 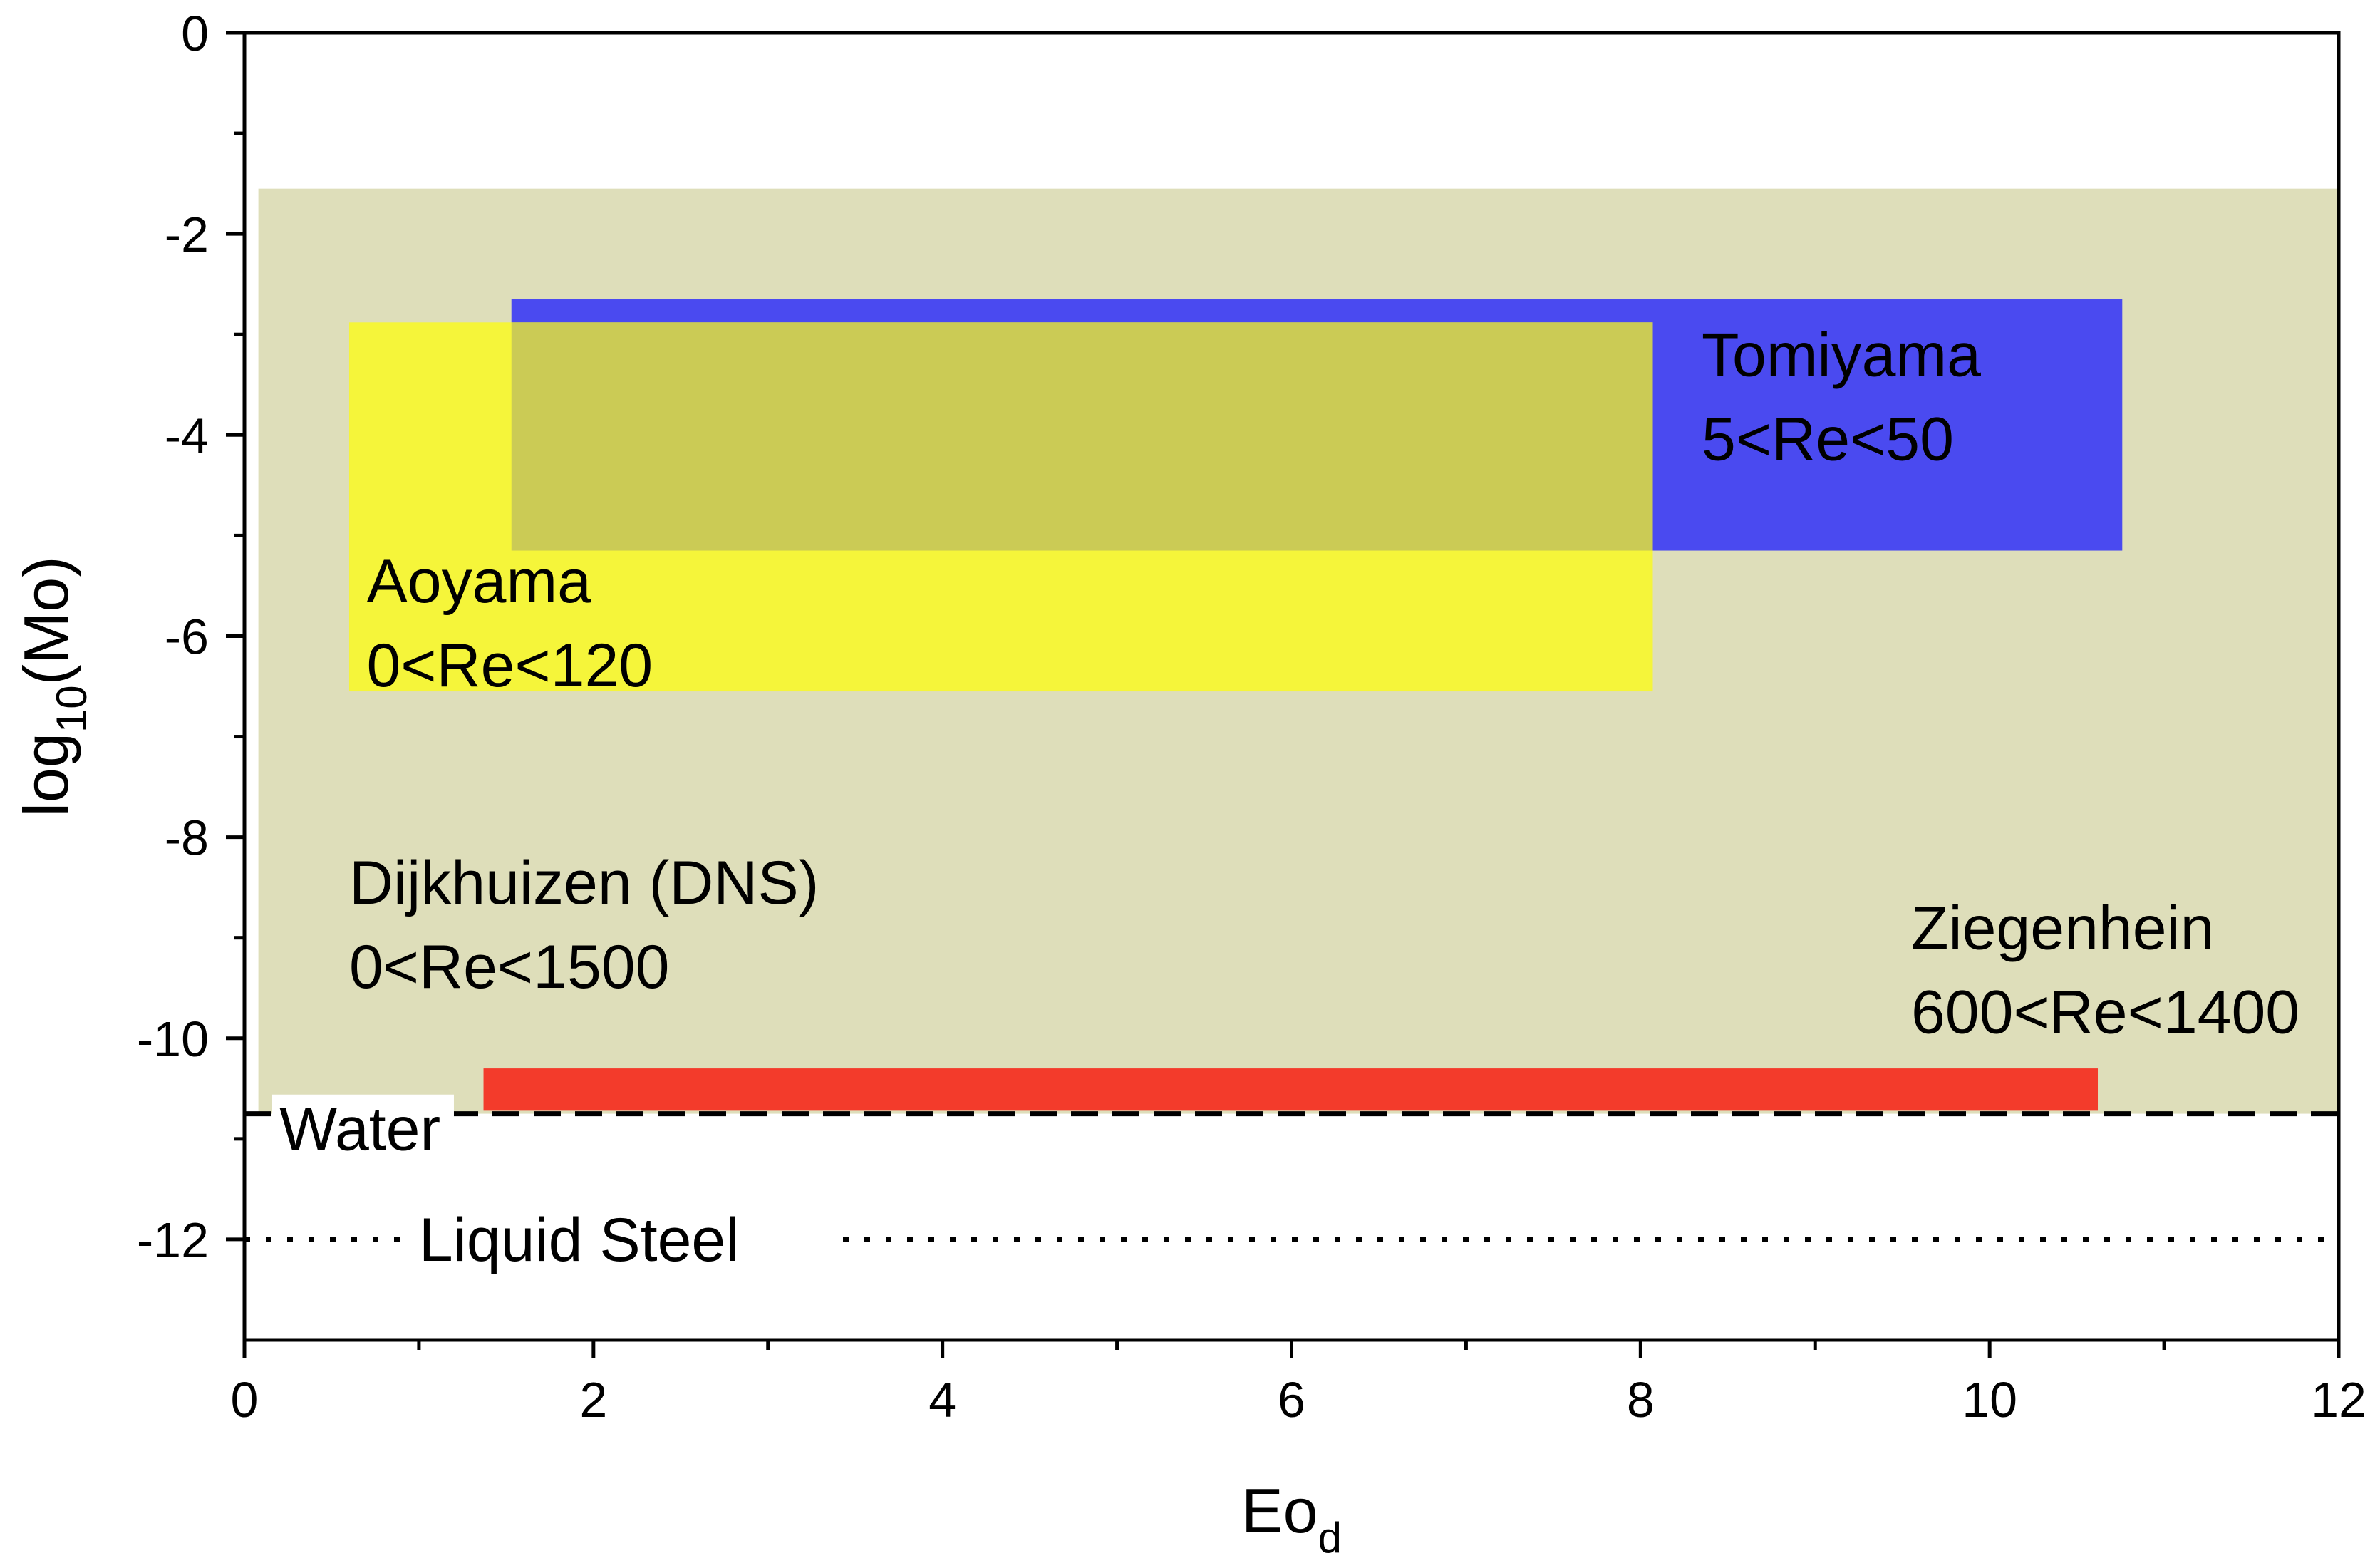 I want to click on annotation-water: Water, so click(x=359, y=1130).